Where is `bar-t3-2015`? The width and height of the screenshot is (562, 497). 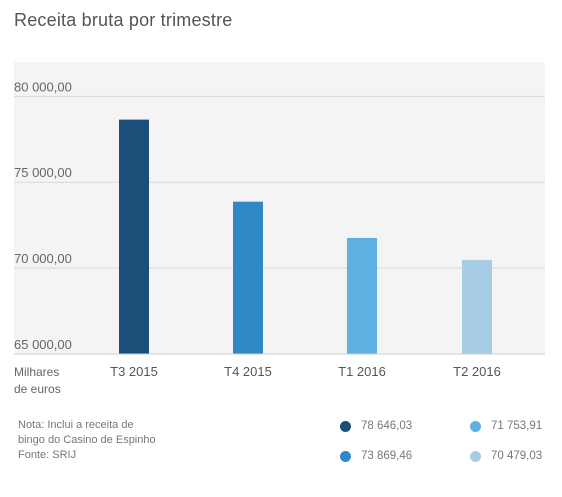 bar-t3-2015 is located at coordinates (134, 236).